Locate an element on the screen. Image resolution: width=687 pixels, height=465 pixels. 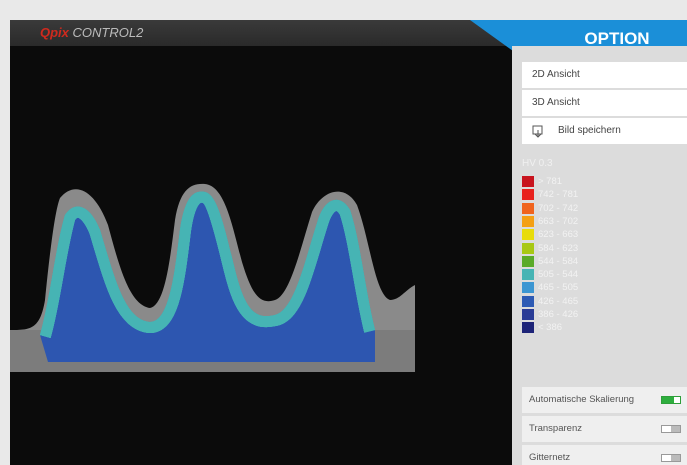
legend-entry: 505 - 544 is located at coordinates (550, 275).